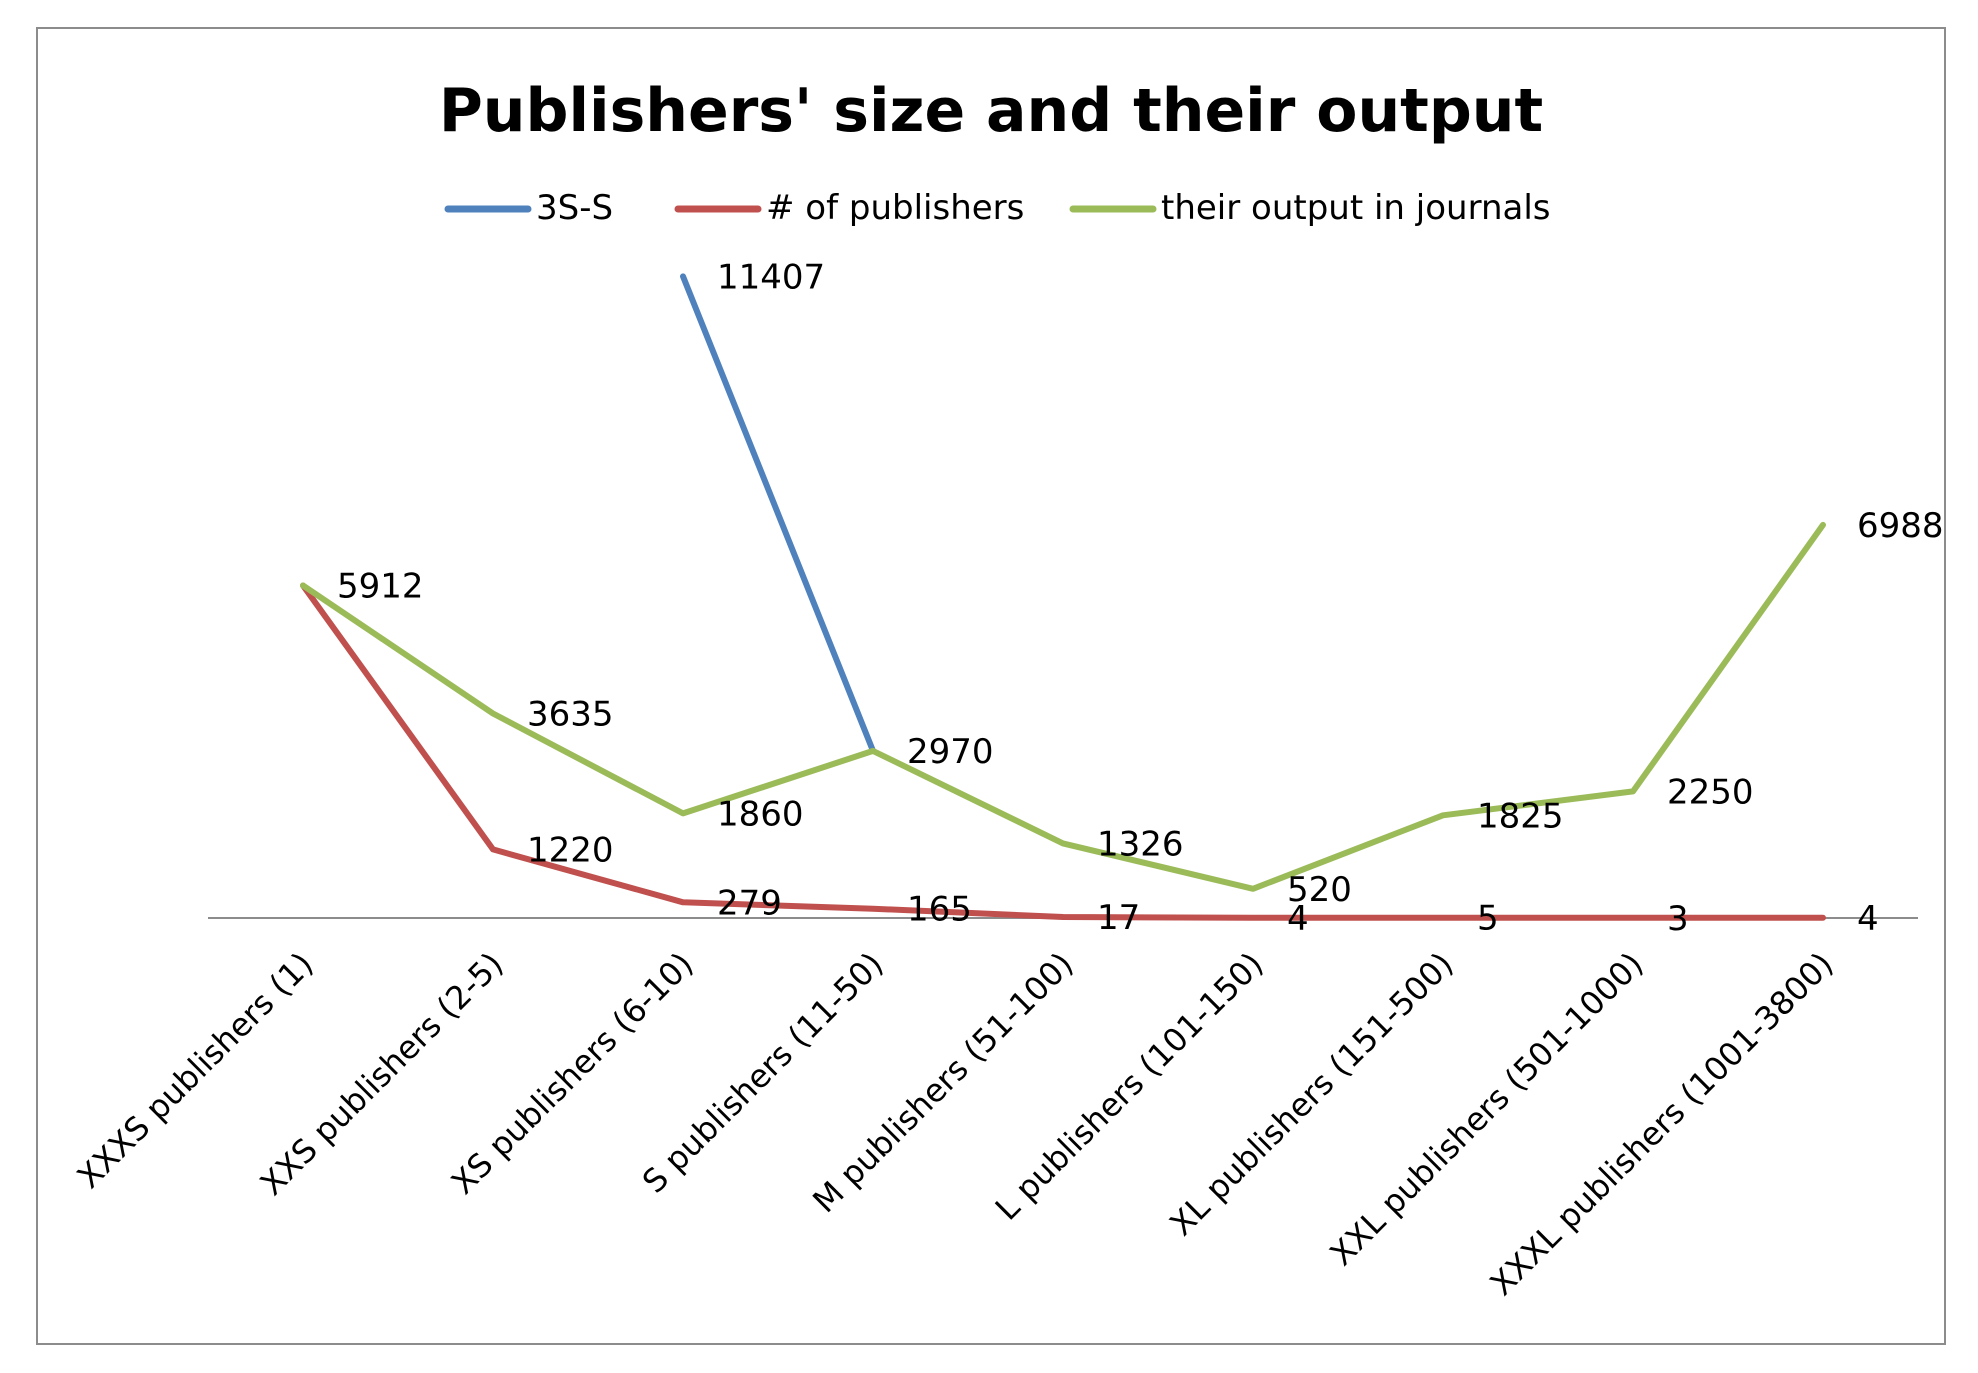 Image resolution: width=1978 pixels, height=1373 pixels. What do you see at coordinates (1140, 844) in the screenshot?
I see `data-label: 1326` at bounding box center [1140, 844].